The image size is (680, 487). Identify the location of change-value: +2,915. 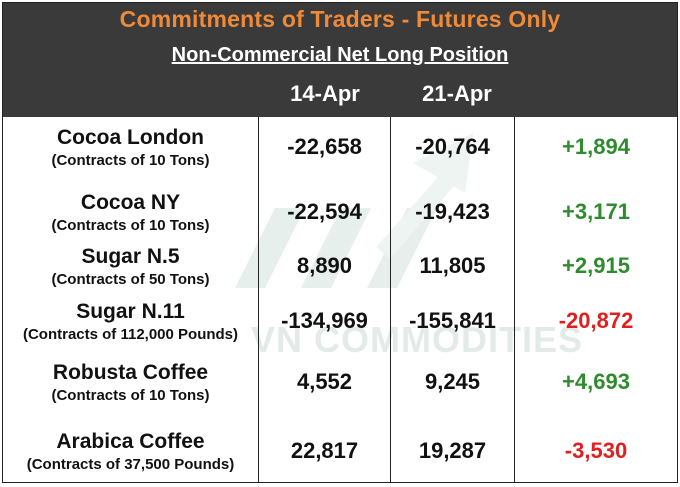
(596, 265).